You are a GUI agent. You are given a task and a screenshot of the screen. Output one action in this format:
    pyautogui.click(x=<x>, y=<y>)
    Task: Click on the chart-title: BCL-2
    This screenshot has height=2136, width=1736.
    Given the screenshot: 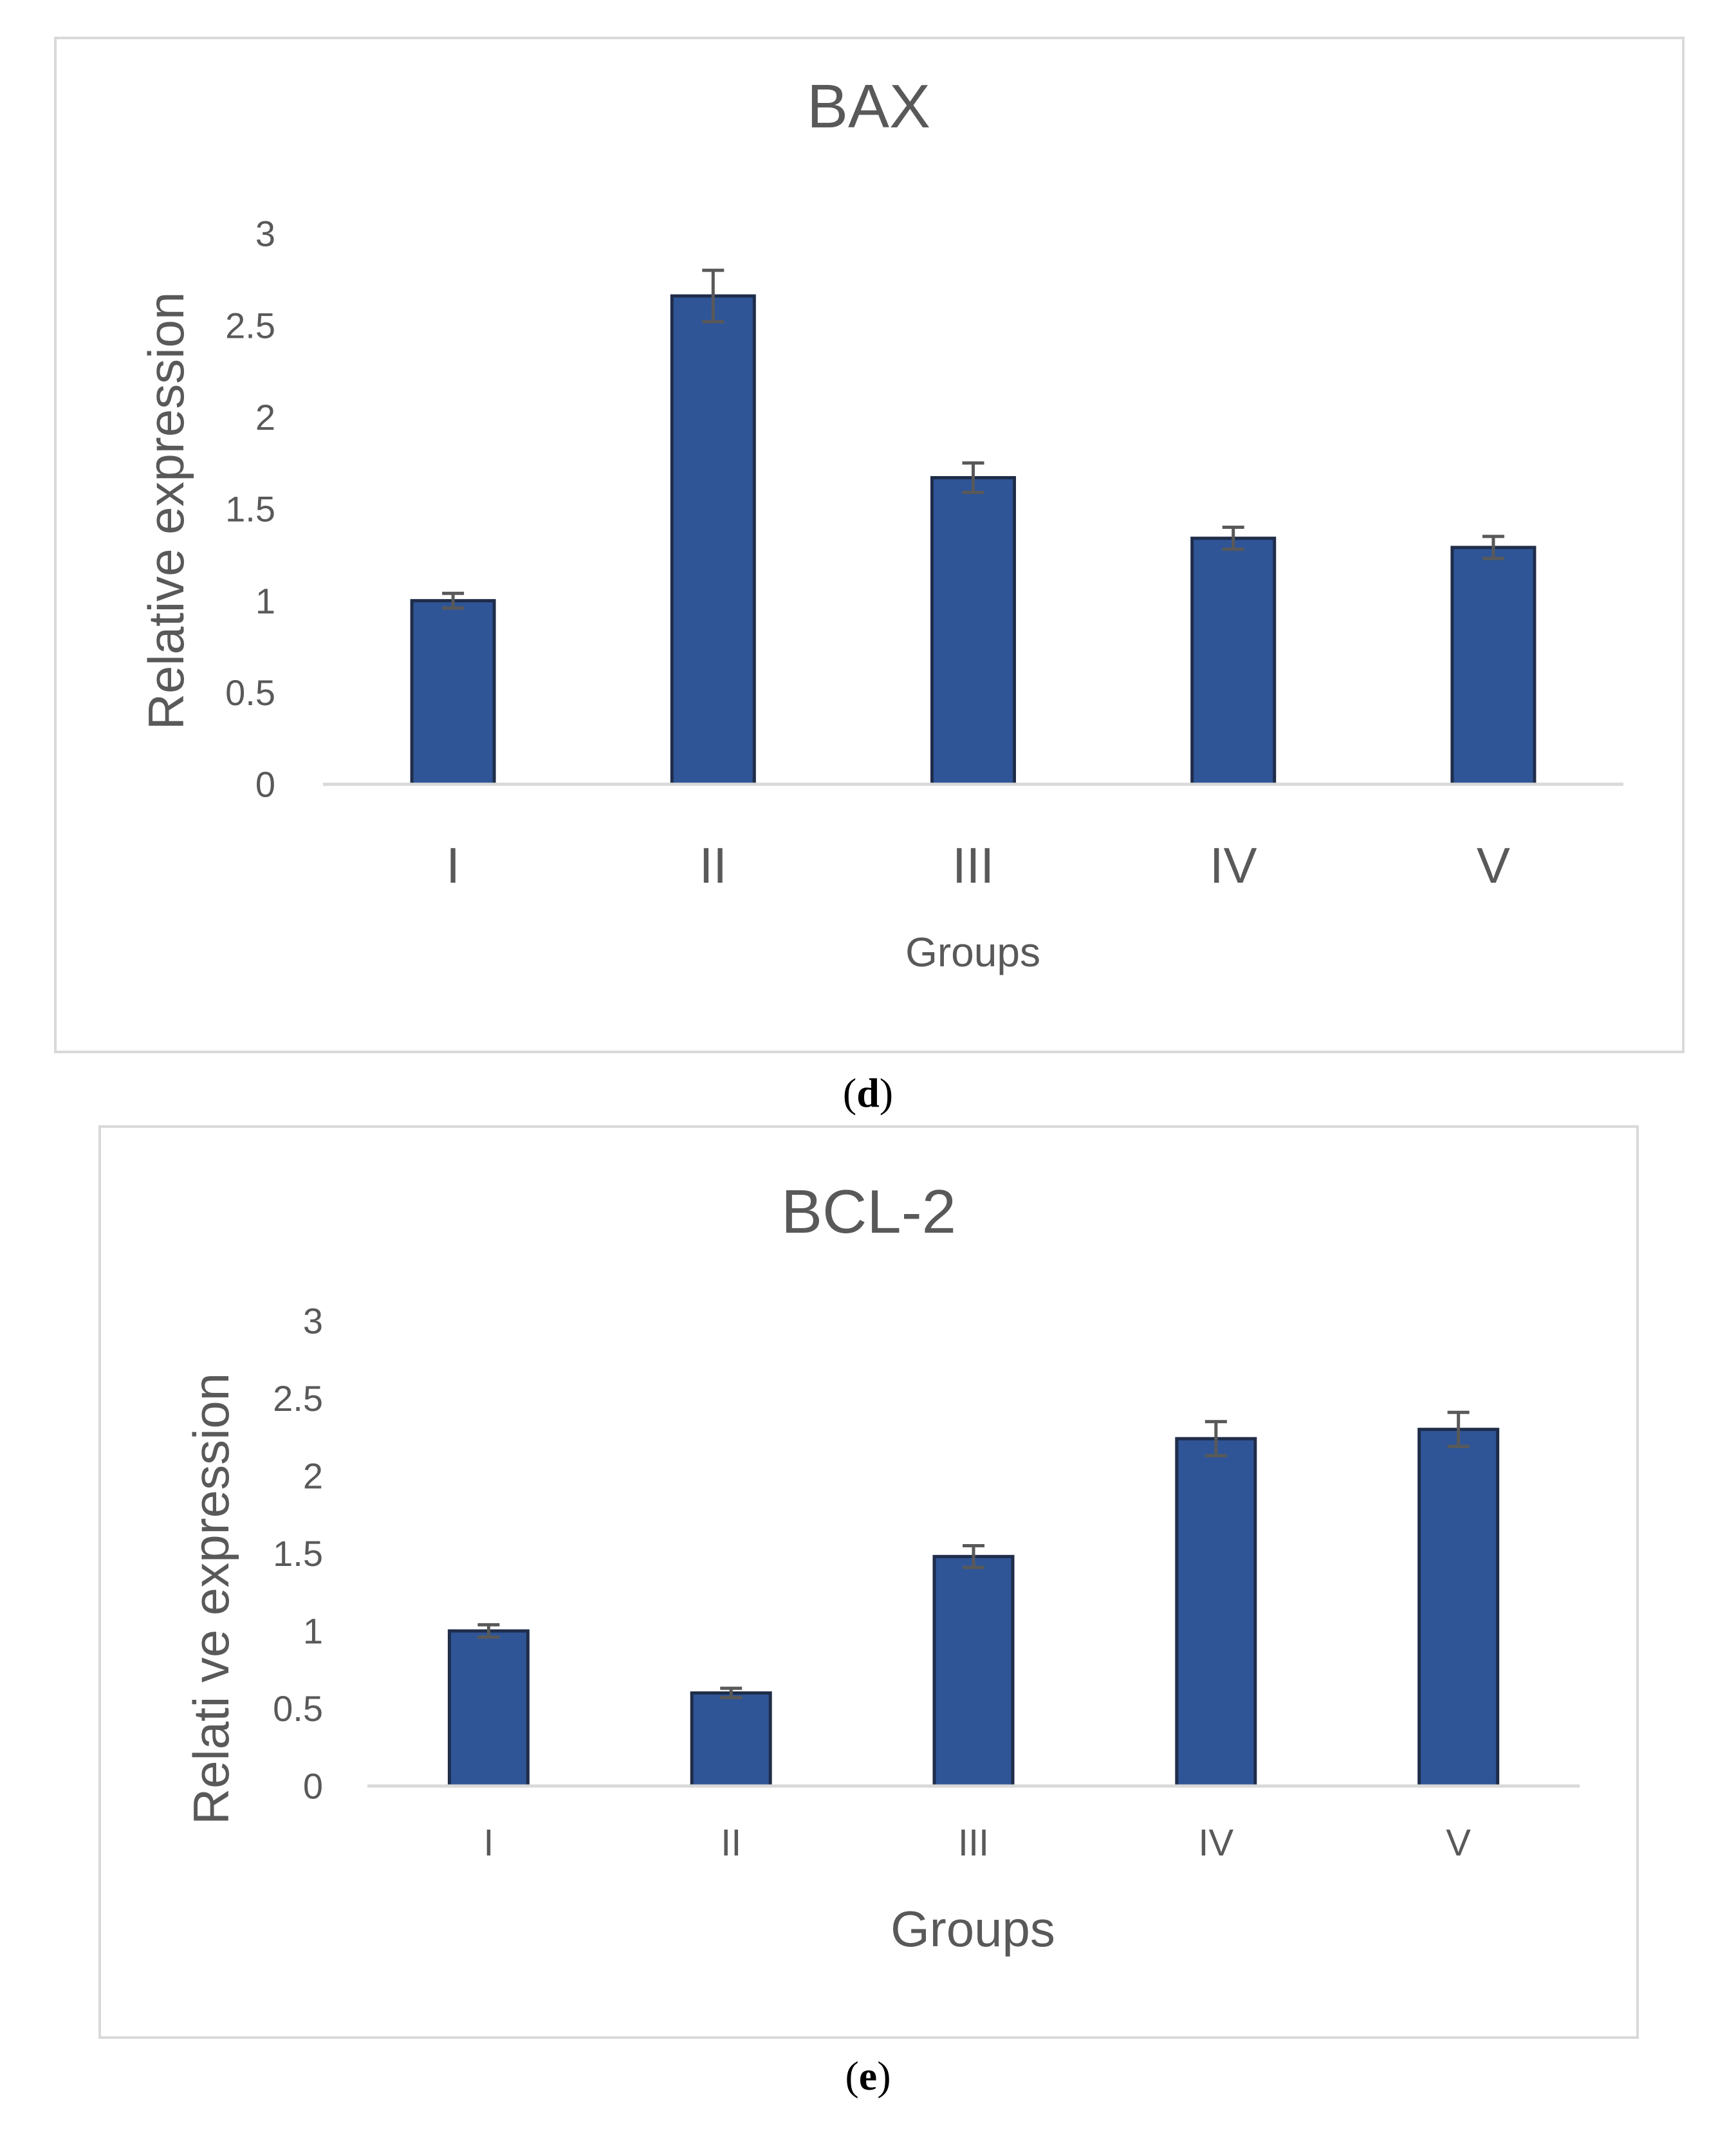 What is the action you would take?
    pyautogui.click(x=868, y=1211)
    